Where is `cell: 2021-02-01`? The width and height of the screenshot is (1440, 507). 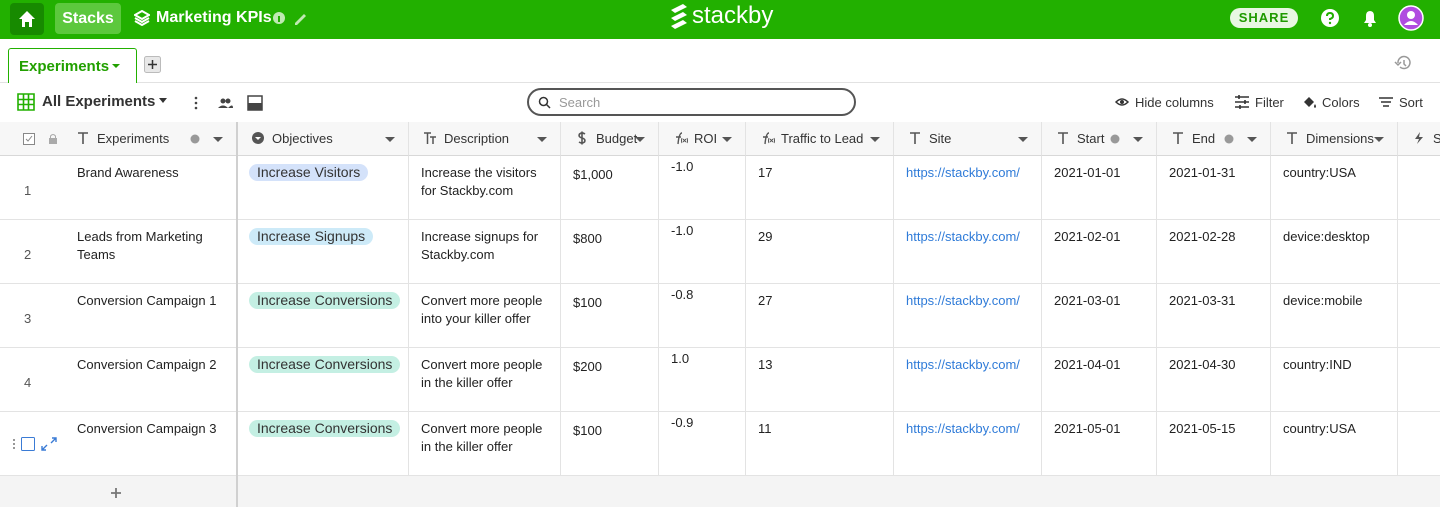
cell: 2021-02-01 is located at coordinates (1099, 252).